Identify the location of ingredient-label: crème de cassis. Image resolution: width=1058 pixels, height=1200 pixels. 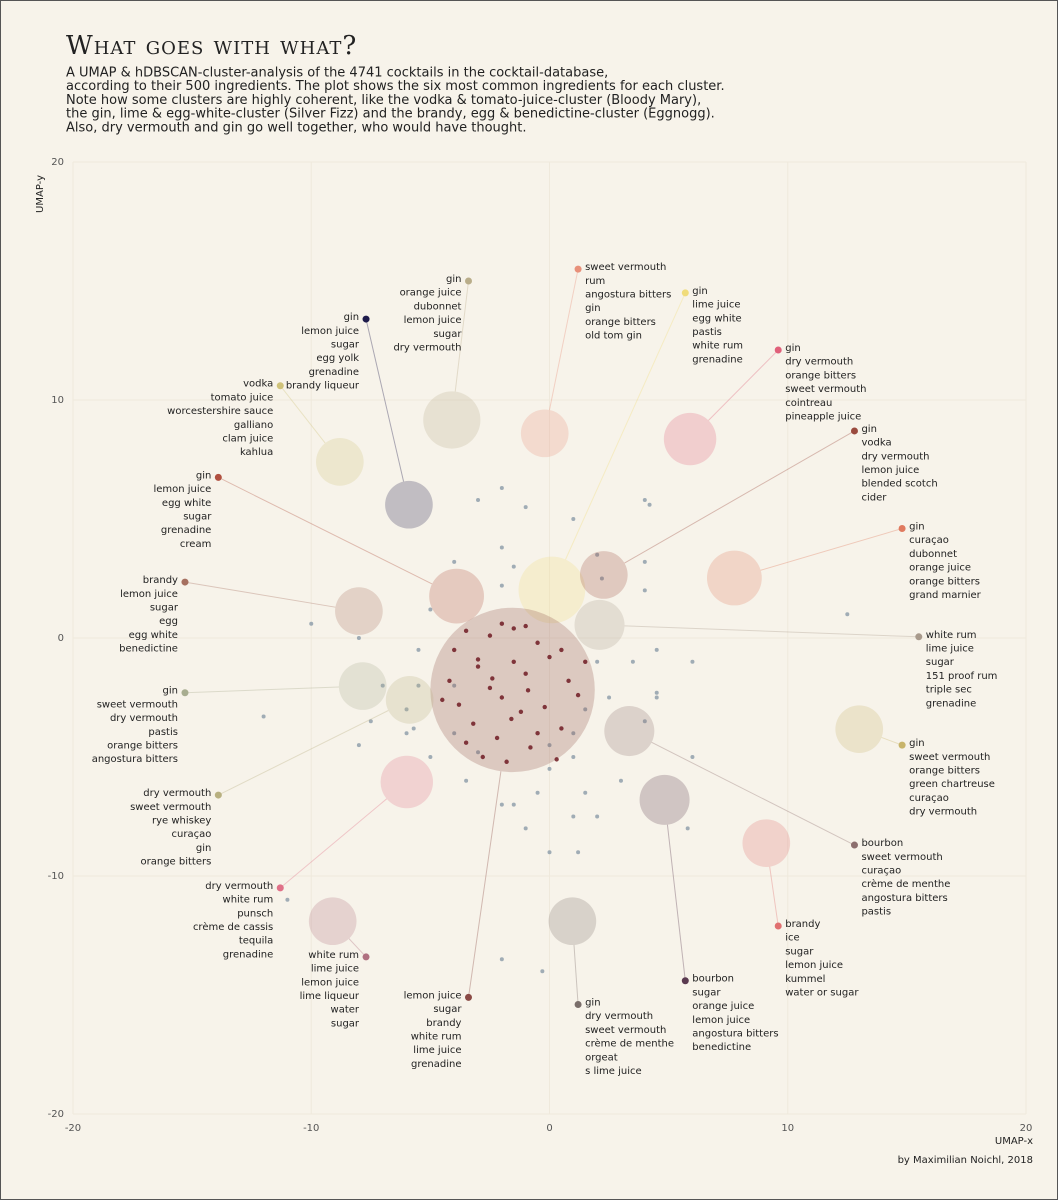
(233, 927).